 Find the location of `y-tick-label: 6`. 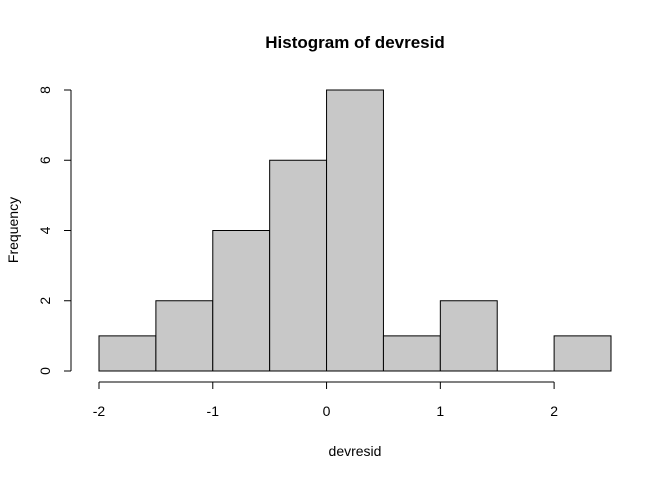

y-tick-label: 6 is located at coordinates (45, 160).